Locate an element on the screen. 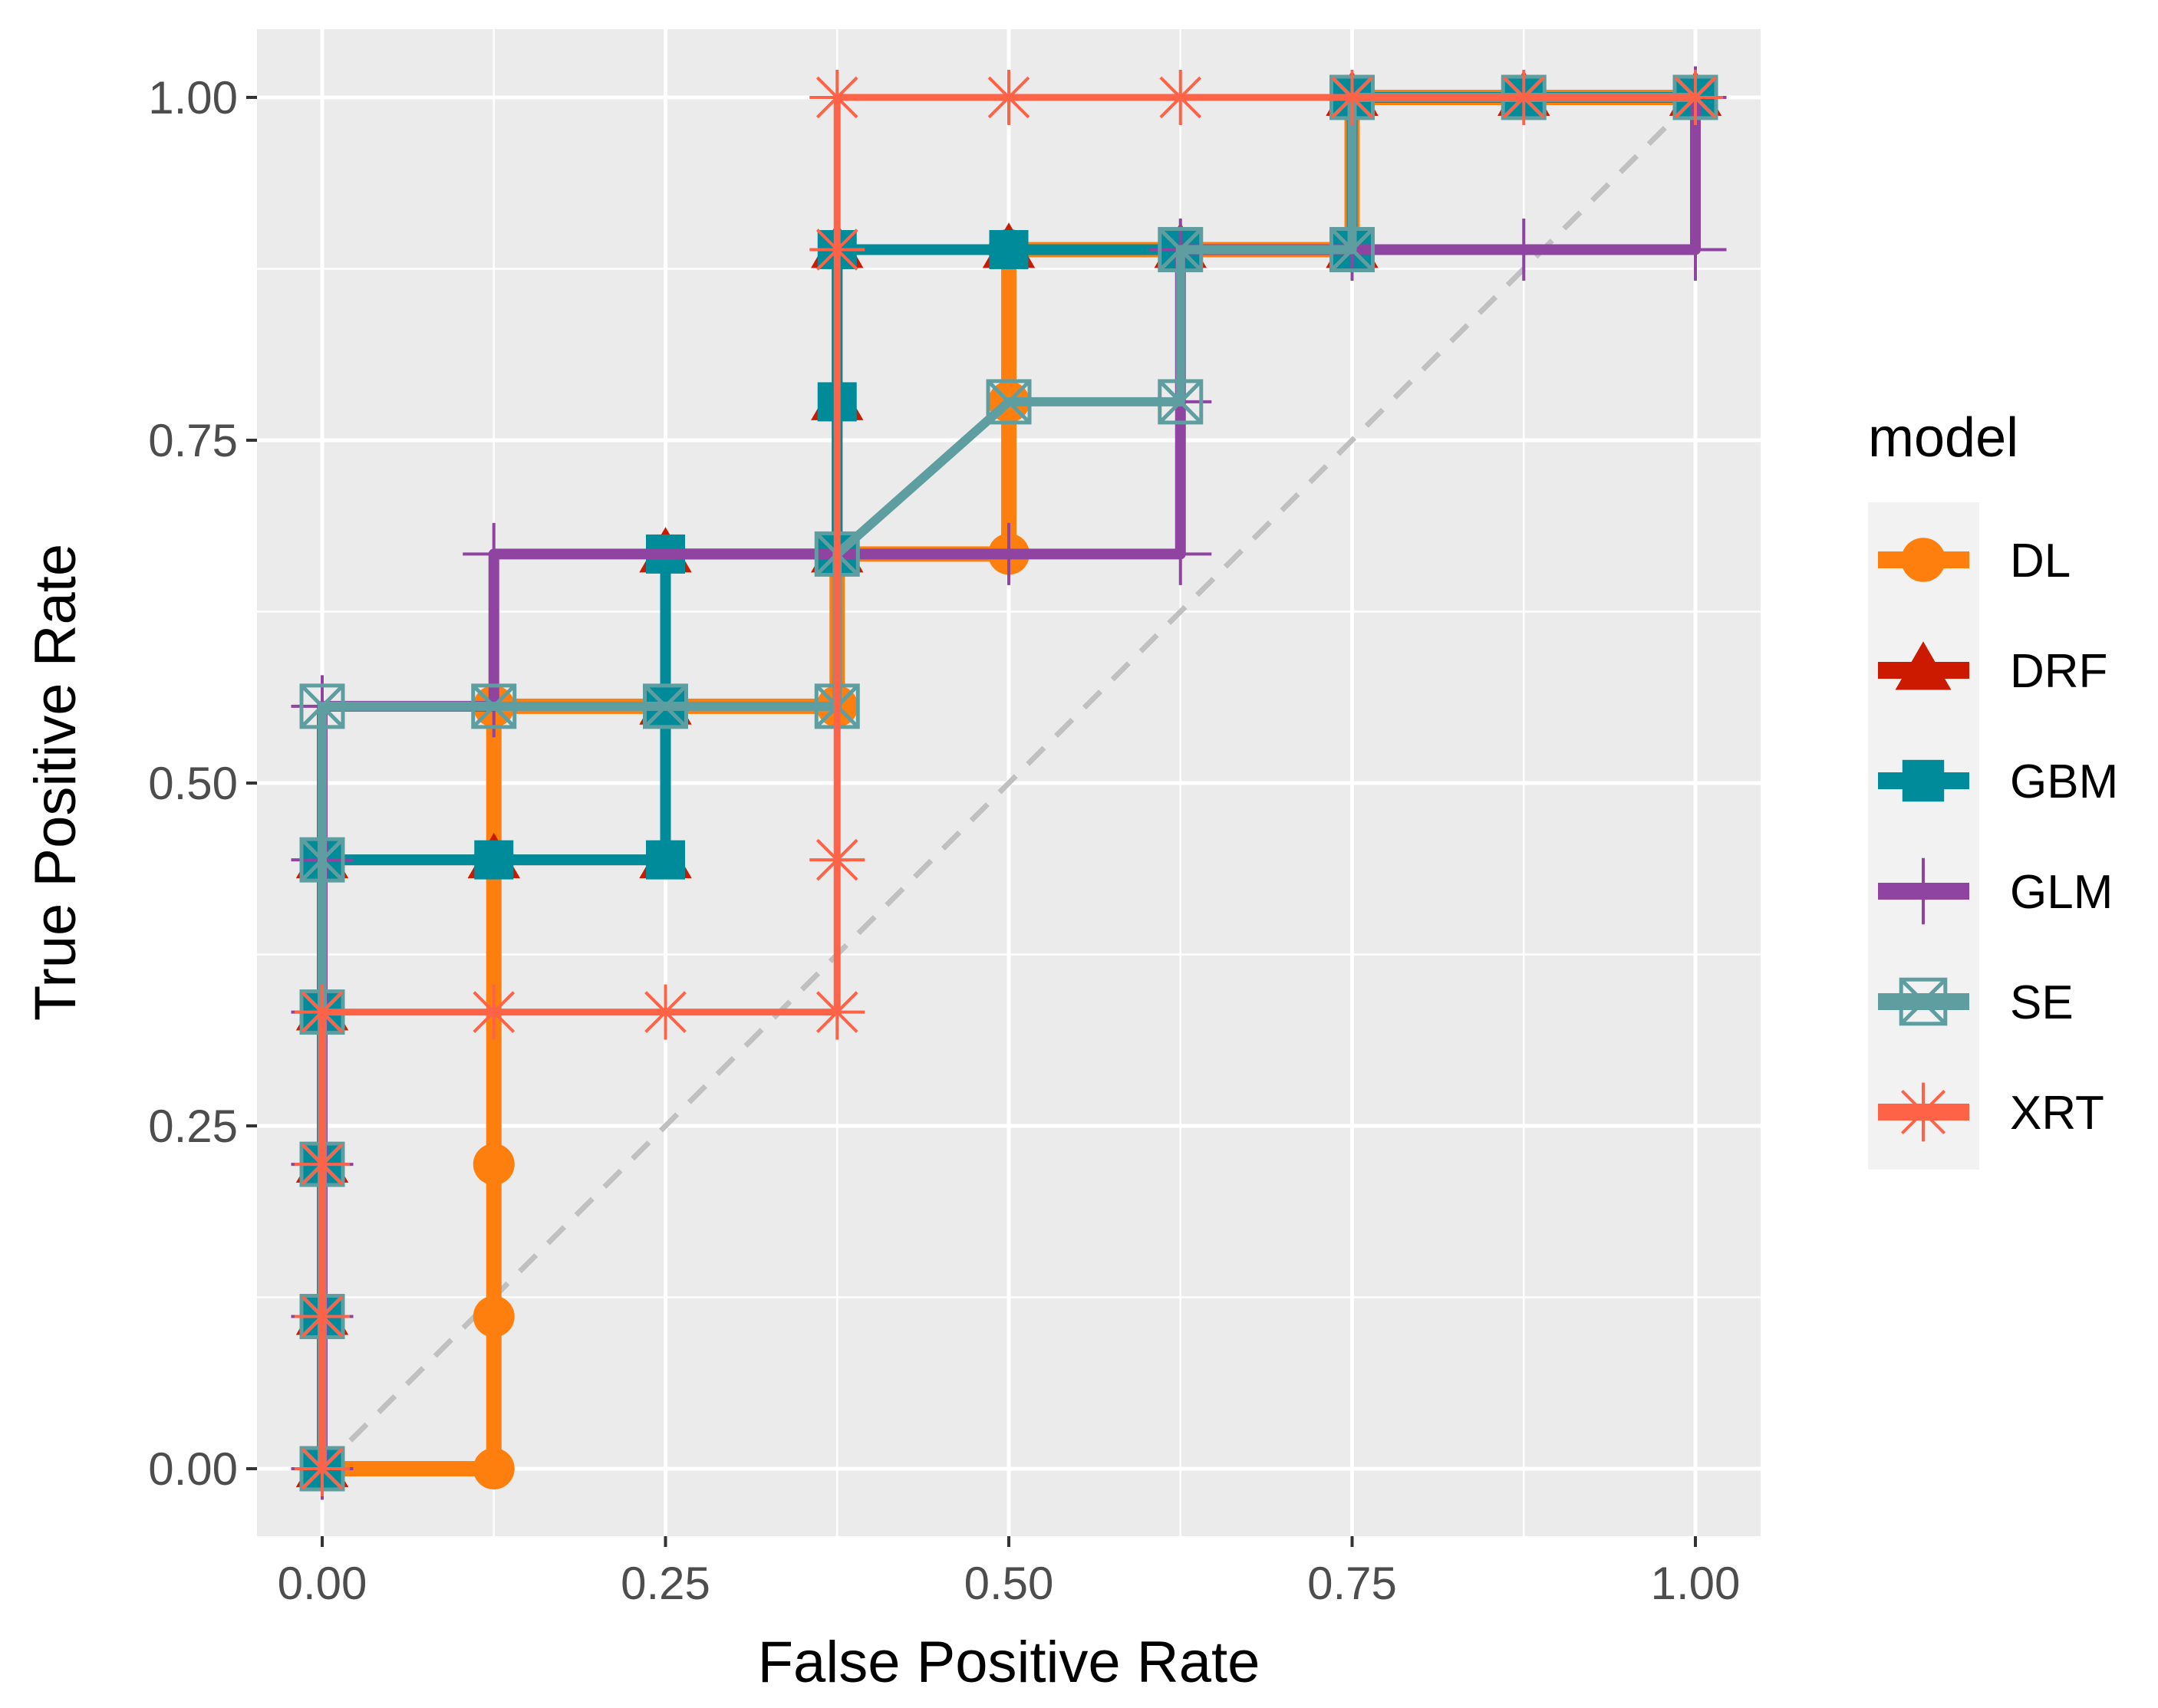 The image size is (2158, 1708). legend-item-xrt: XRT is located at coordinates (1991, 1112).